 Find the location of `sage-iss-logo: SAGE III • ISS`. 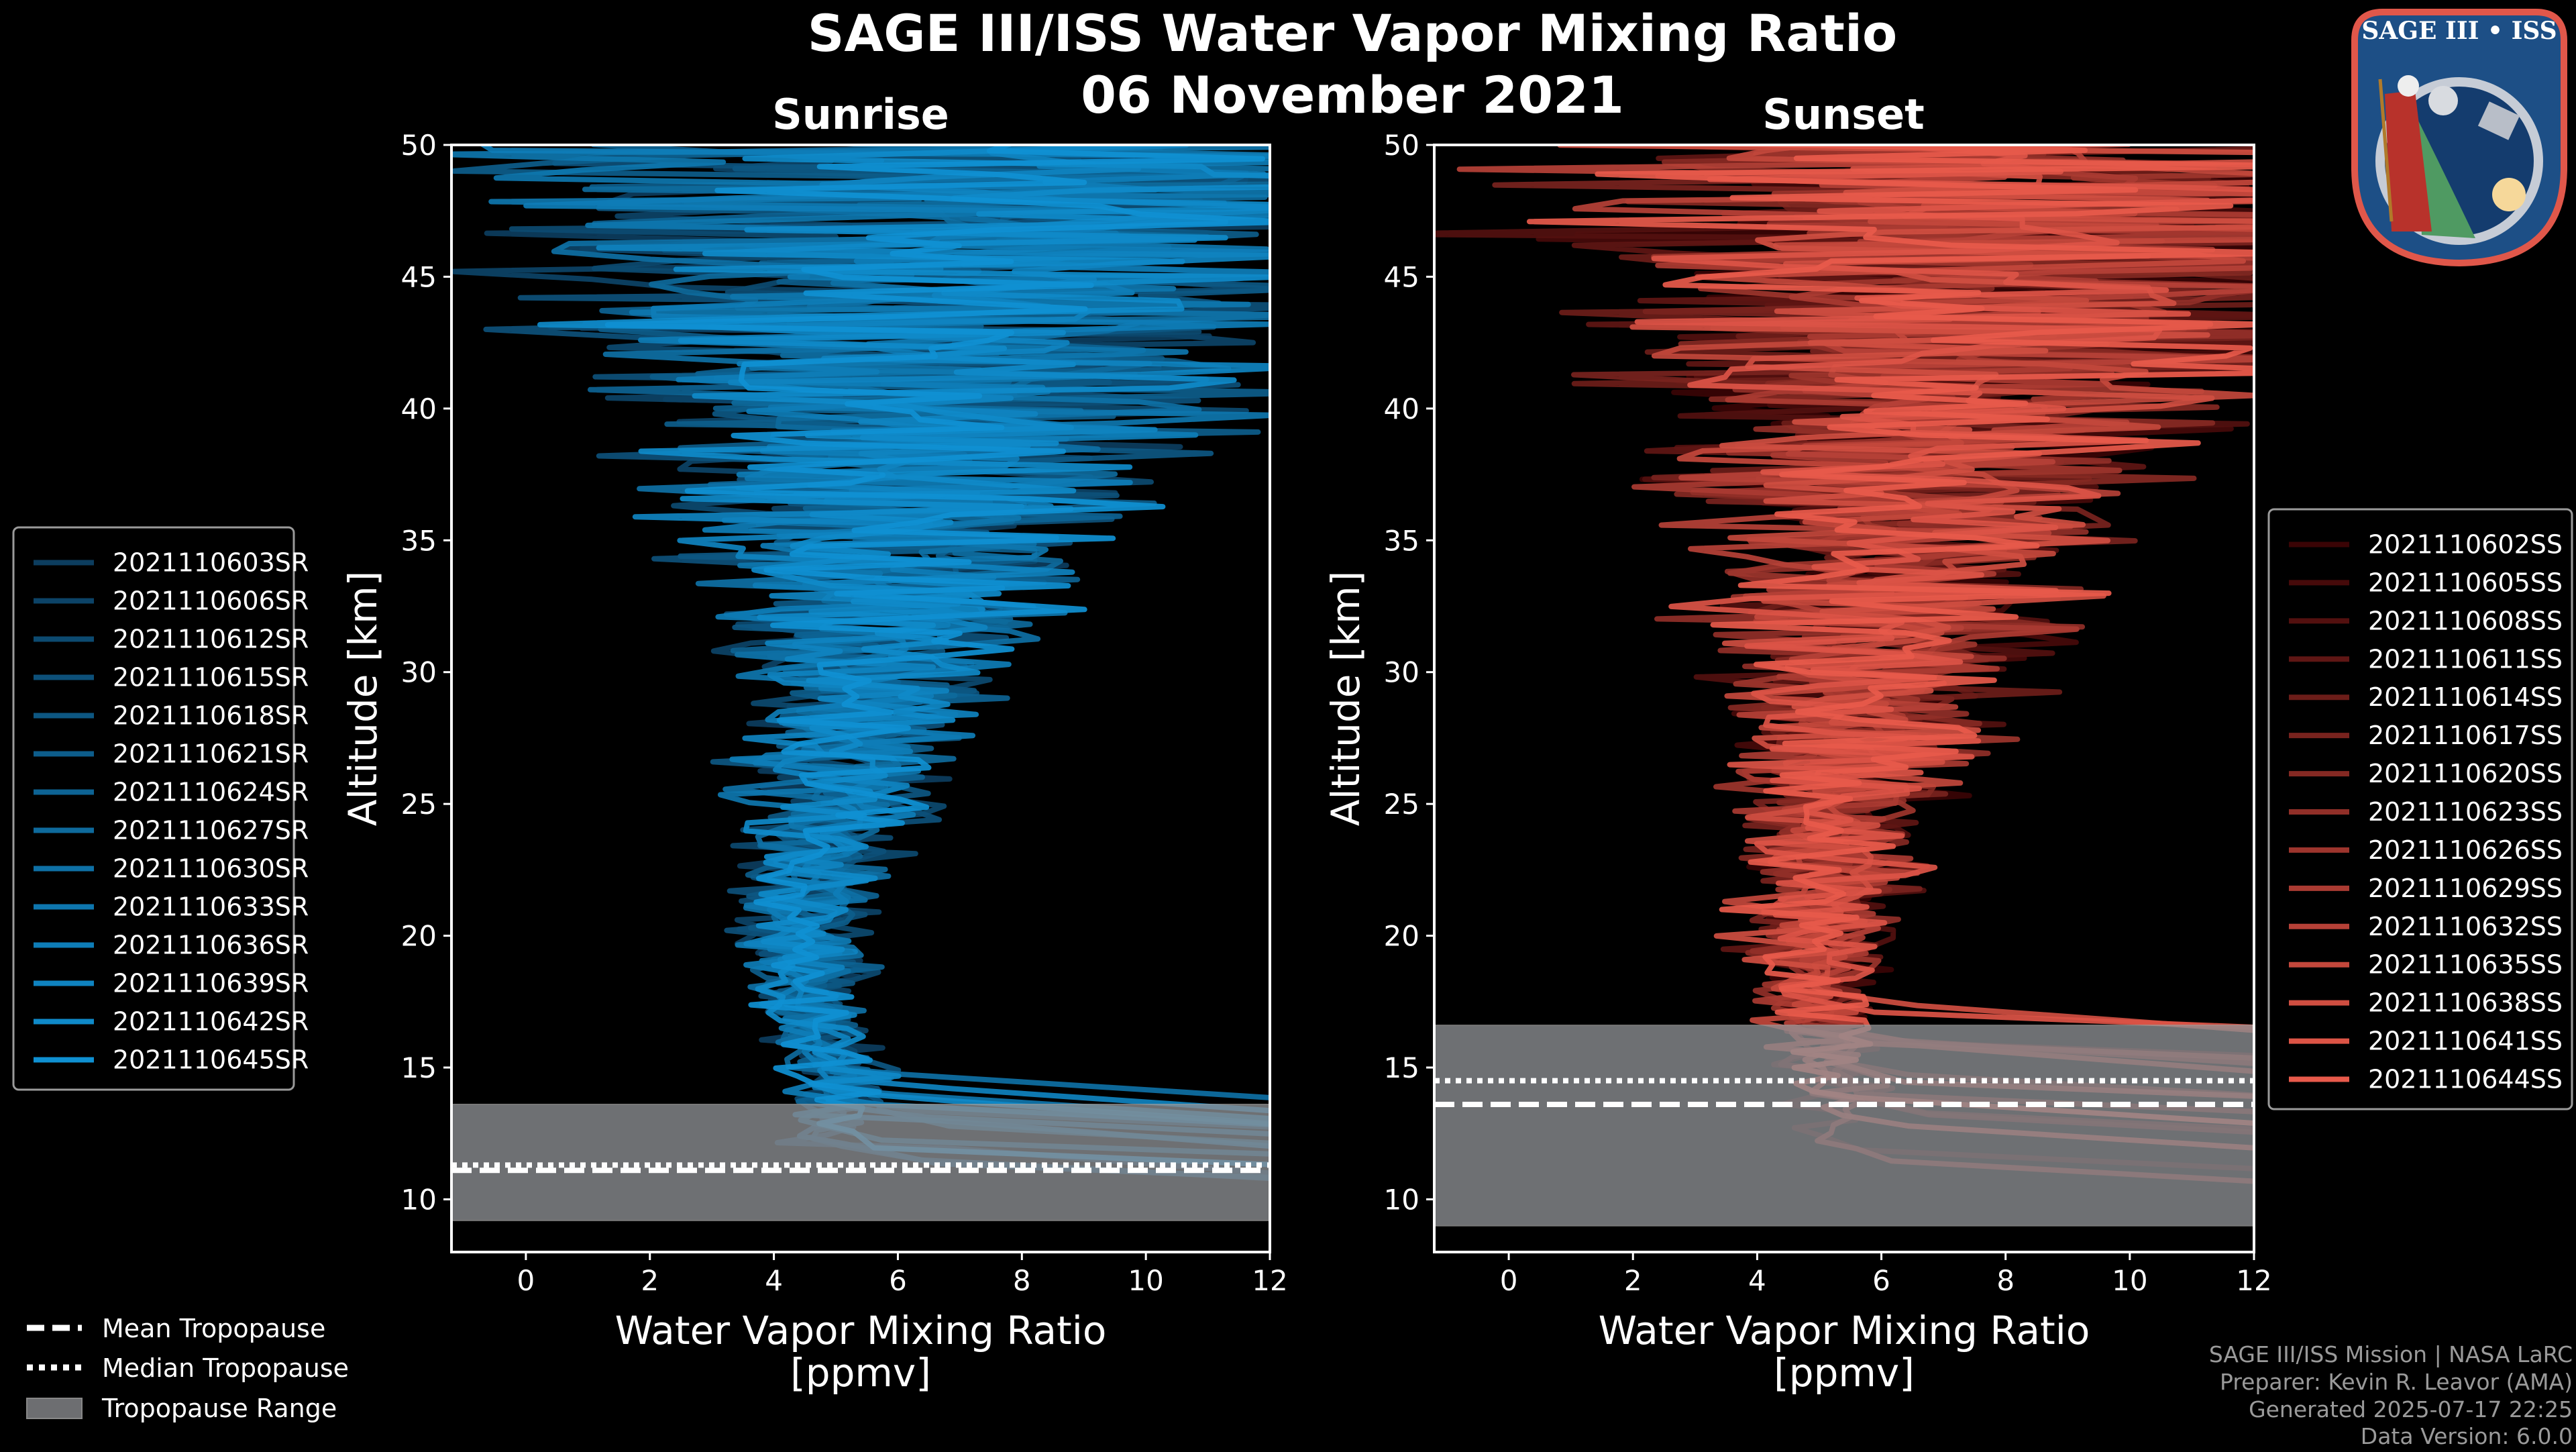

sage-iss-logo: SAGE III • ISS is located at coordinates (2459, 138).